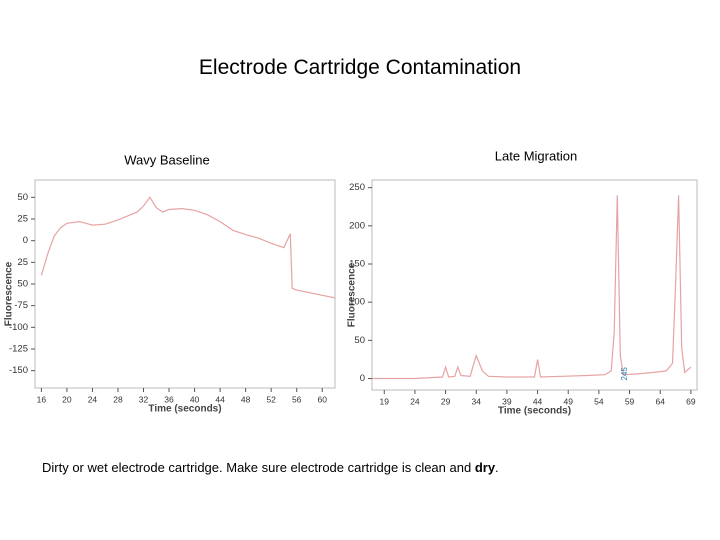  Describe the element at coordinates (568, 401) in the screenshot. I see `x-tick-label: 49` at that location.